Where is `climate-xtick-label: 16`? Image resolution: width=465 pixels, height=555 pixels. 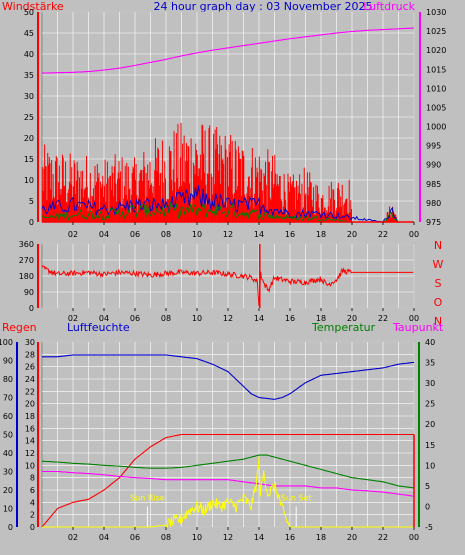 climate-xtick-label: 16 is located at coordinates (290, 537).